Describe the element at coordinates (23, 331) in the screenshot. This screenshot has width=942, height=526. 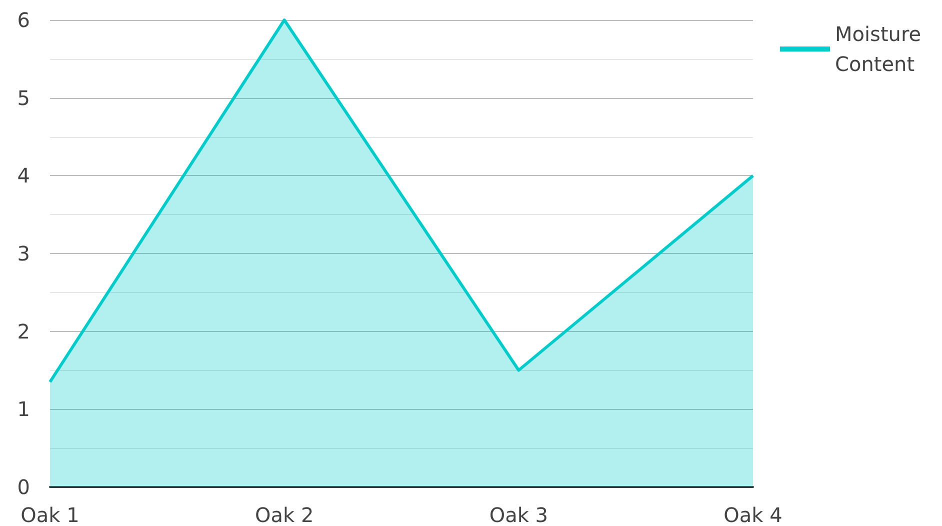
I see `y-tick-label: 2` at that location.